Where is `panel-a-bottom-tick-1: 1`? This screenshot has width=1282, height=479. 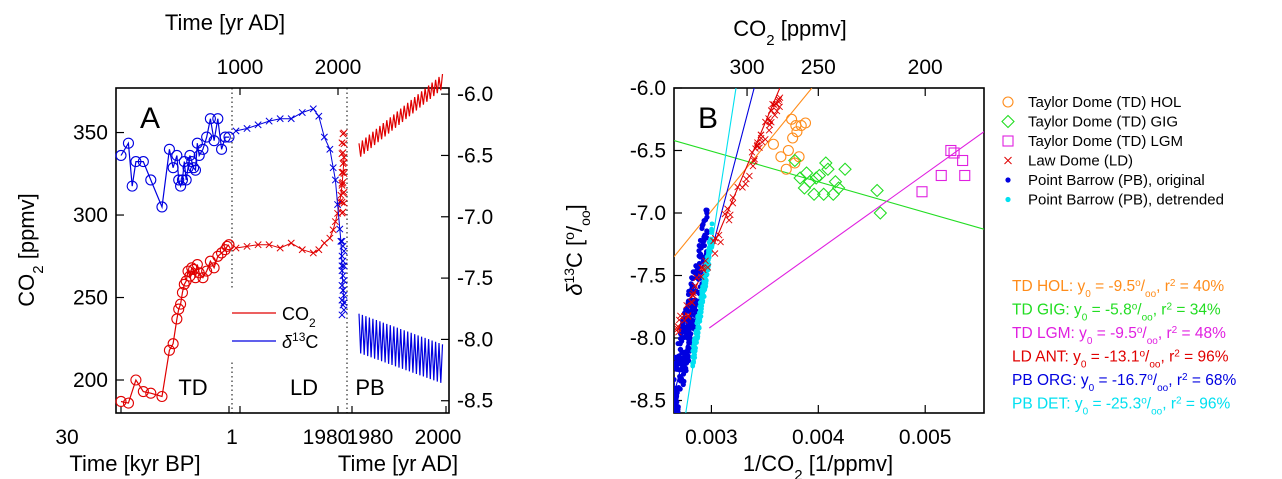
panel-a-bottom-tick-1: 1 is located at coordinates (232, 437).